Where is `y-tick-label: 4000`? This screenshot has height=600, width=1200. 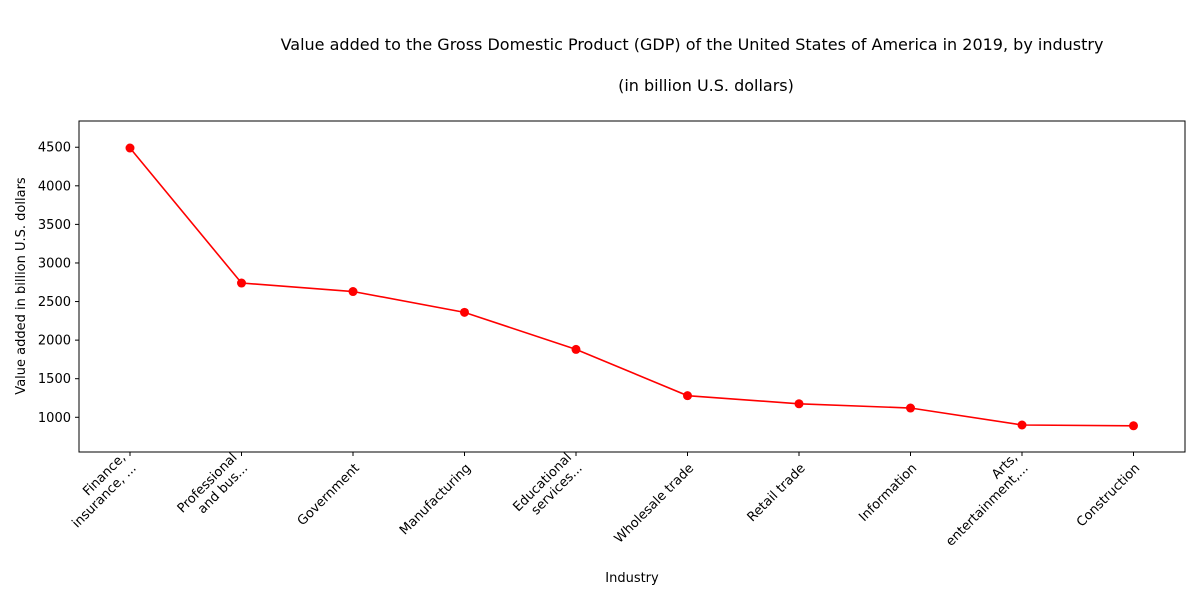 y-tick-label: 4000 is located at coordinates (54, 186).